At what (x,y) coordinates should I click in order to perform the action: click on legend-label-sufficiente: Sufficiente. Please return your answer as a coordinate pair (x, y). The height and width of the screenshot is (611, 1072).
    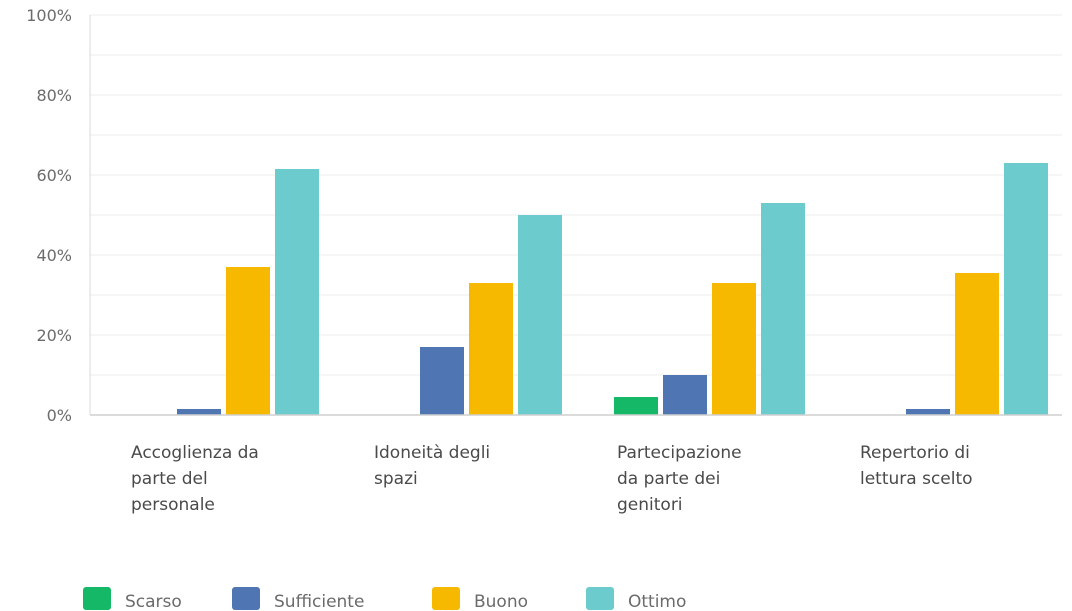
    Looking at the image, I should click on (319, 601).